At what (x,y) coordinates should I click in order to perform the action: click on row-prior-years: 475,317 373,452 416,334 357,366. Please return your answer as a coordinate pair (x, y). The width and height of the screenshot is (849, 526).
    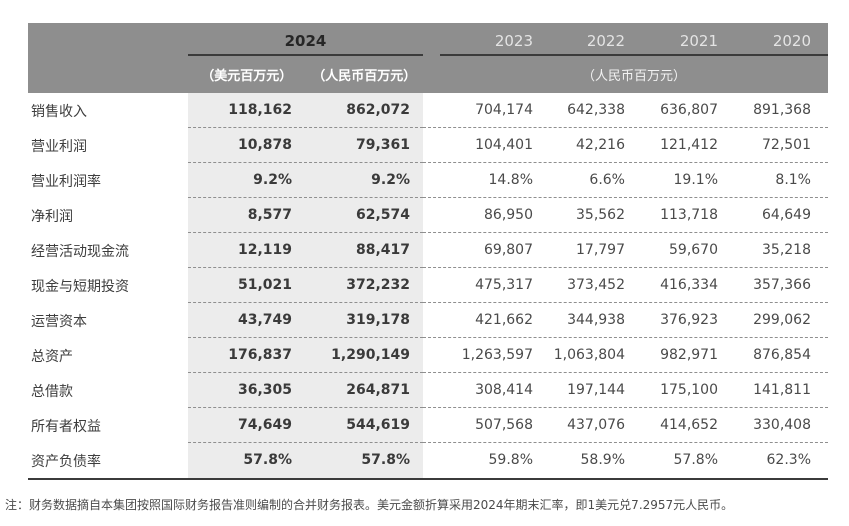
    Looking at the image, I should click on (625, 285).